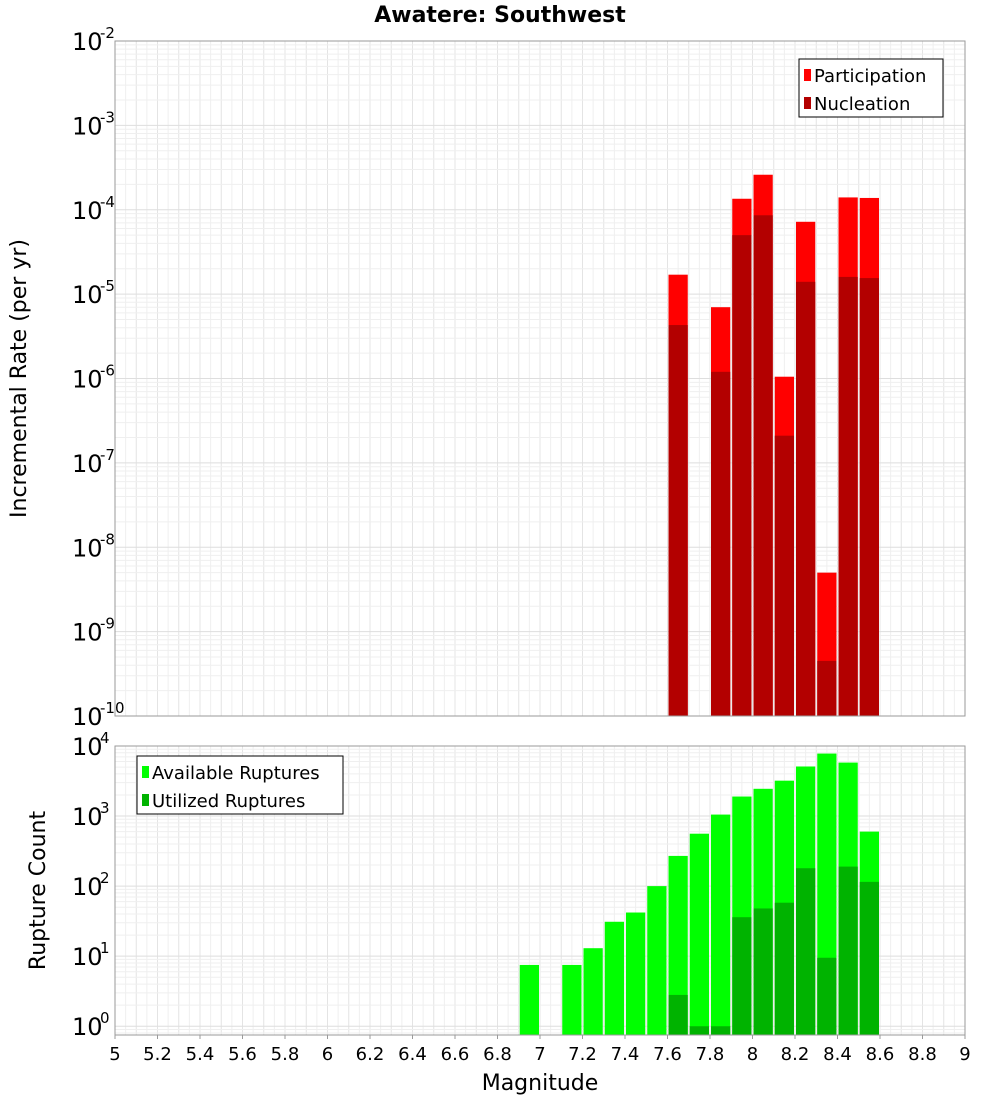 Image resolution: width=1000 pixels, height=1100 pixels. What do you see at coordinates (91, 815) in the screenshot?
I see `count-y-tick-label: 10³` at bounding box center [91, 815].